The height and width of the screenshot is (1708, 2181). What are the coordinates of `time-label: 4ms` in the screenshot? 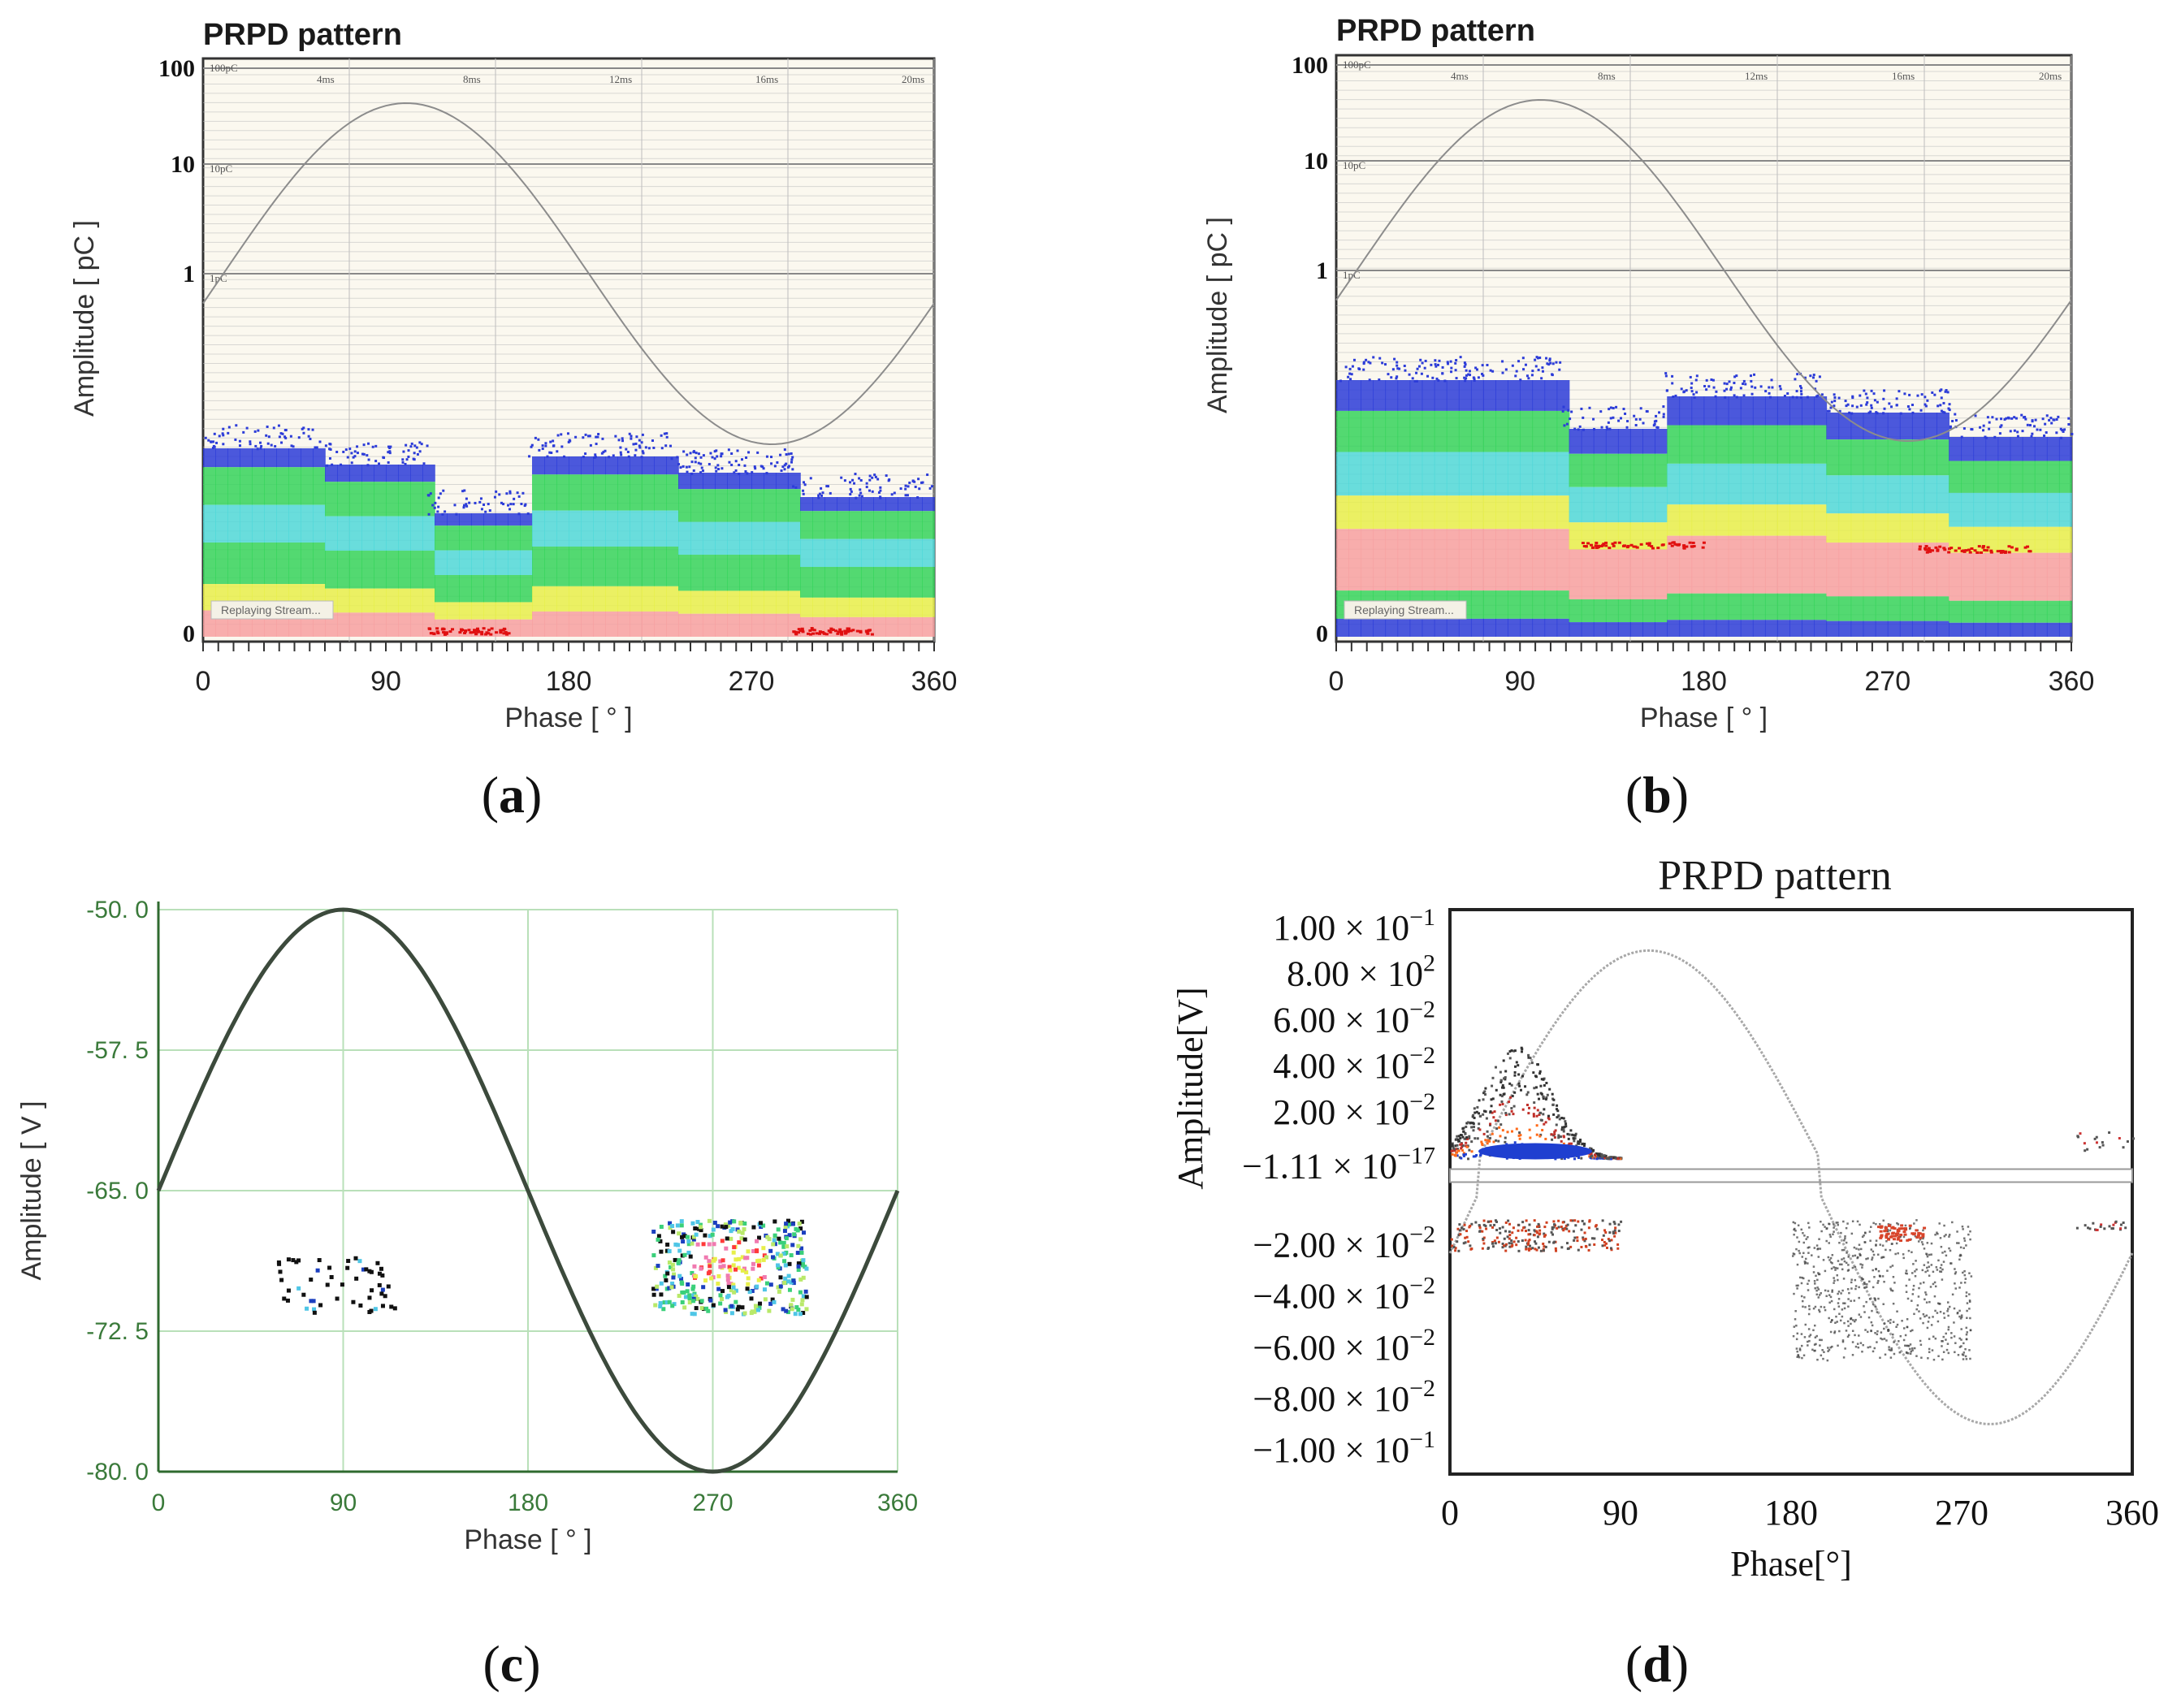 It's located at (1460, 76).